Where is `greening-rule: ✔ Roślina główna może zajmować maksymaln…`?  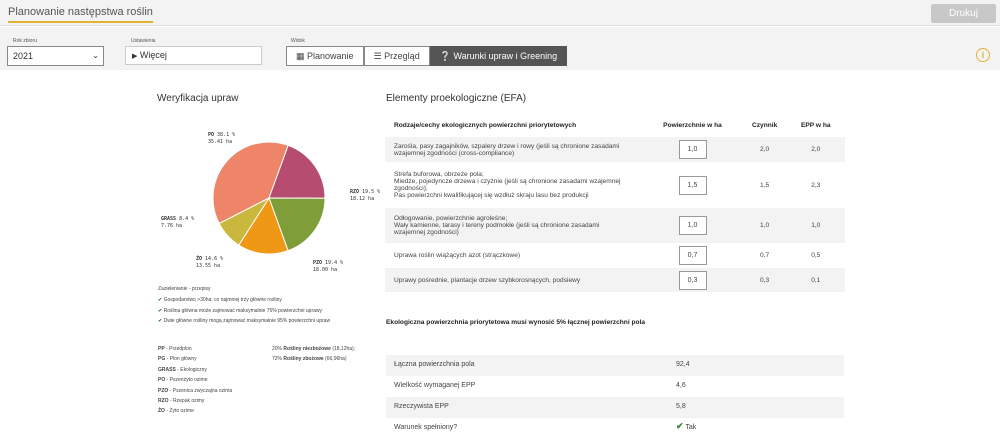
greening-rule: ✔ Roślina główna może zajmować maksymaln… is located at coordinates (240, 311).